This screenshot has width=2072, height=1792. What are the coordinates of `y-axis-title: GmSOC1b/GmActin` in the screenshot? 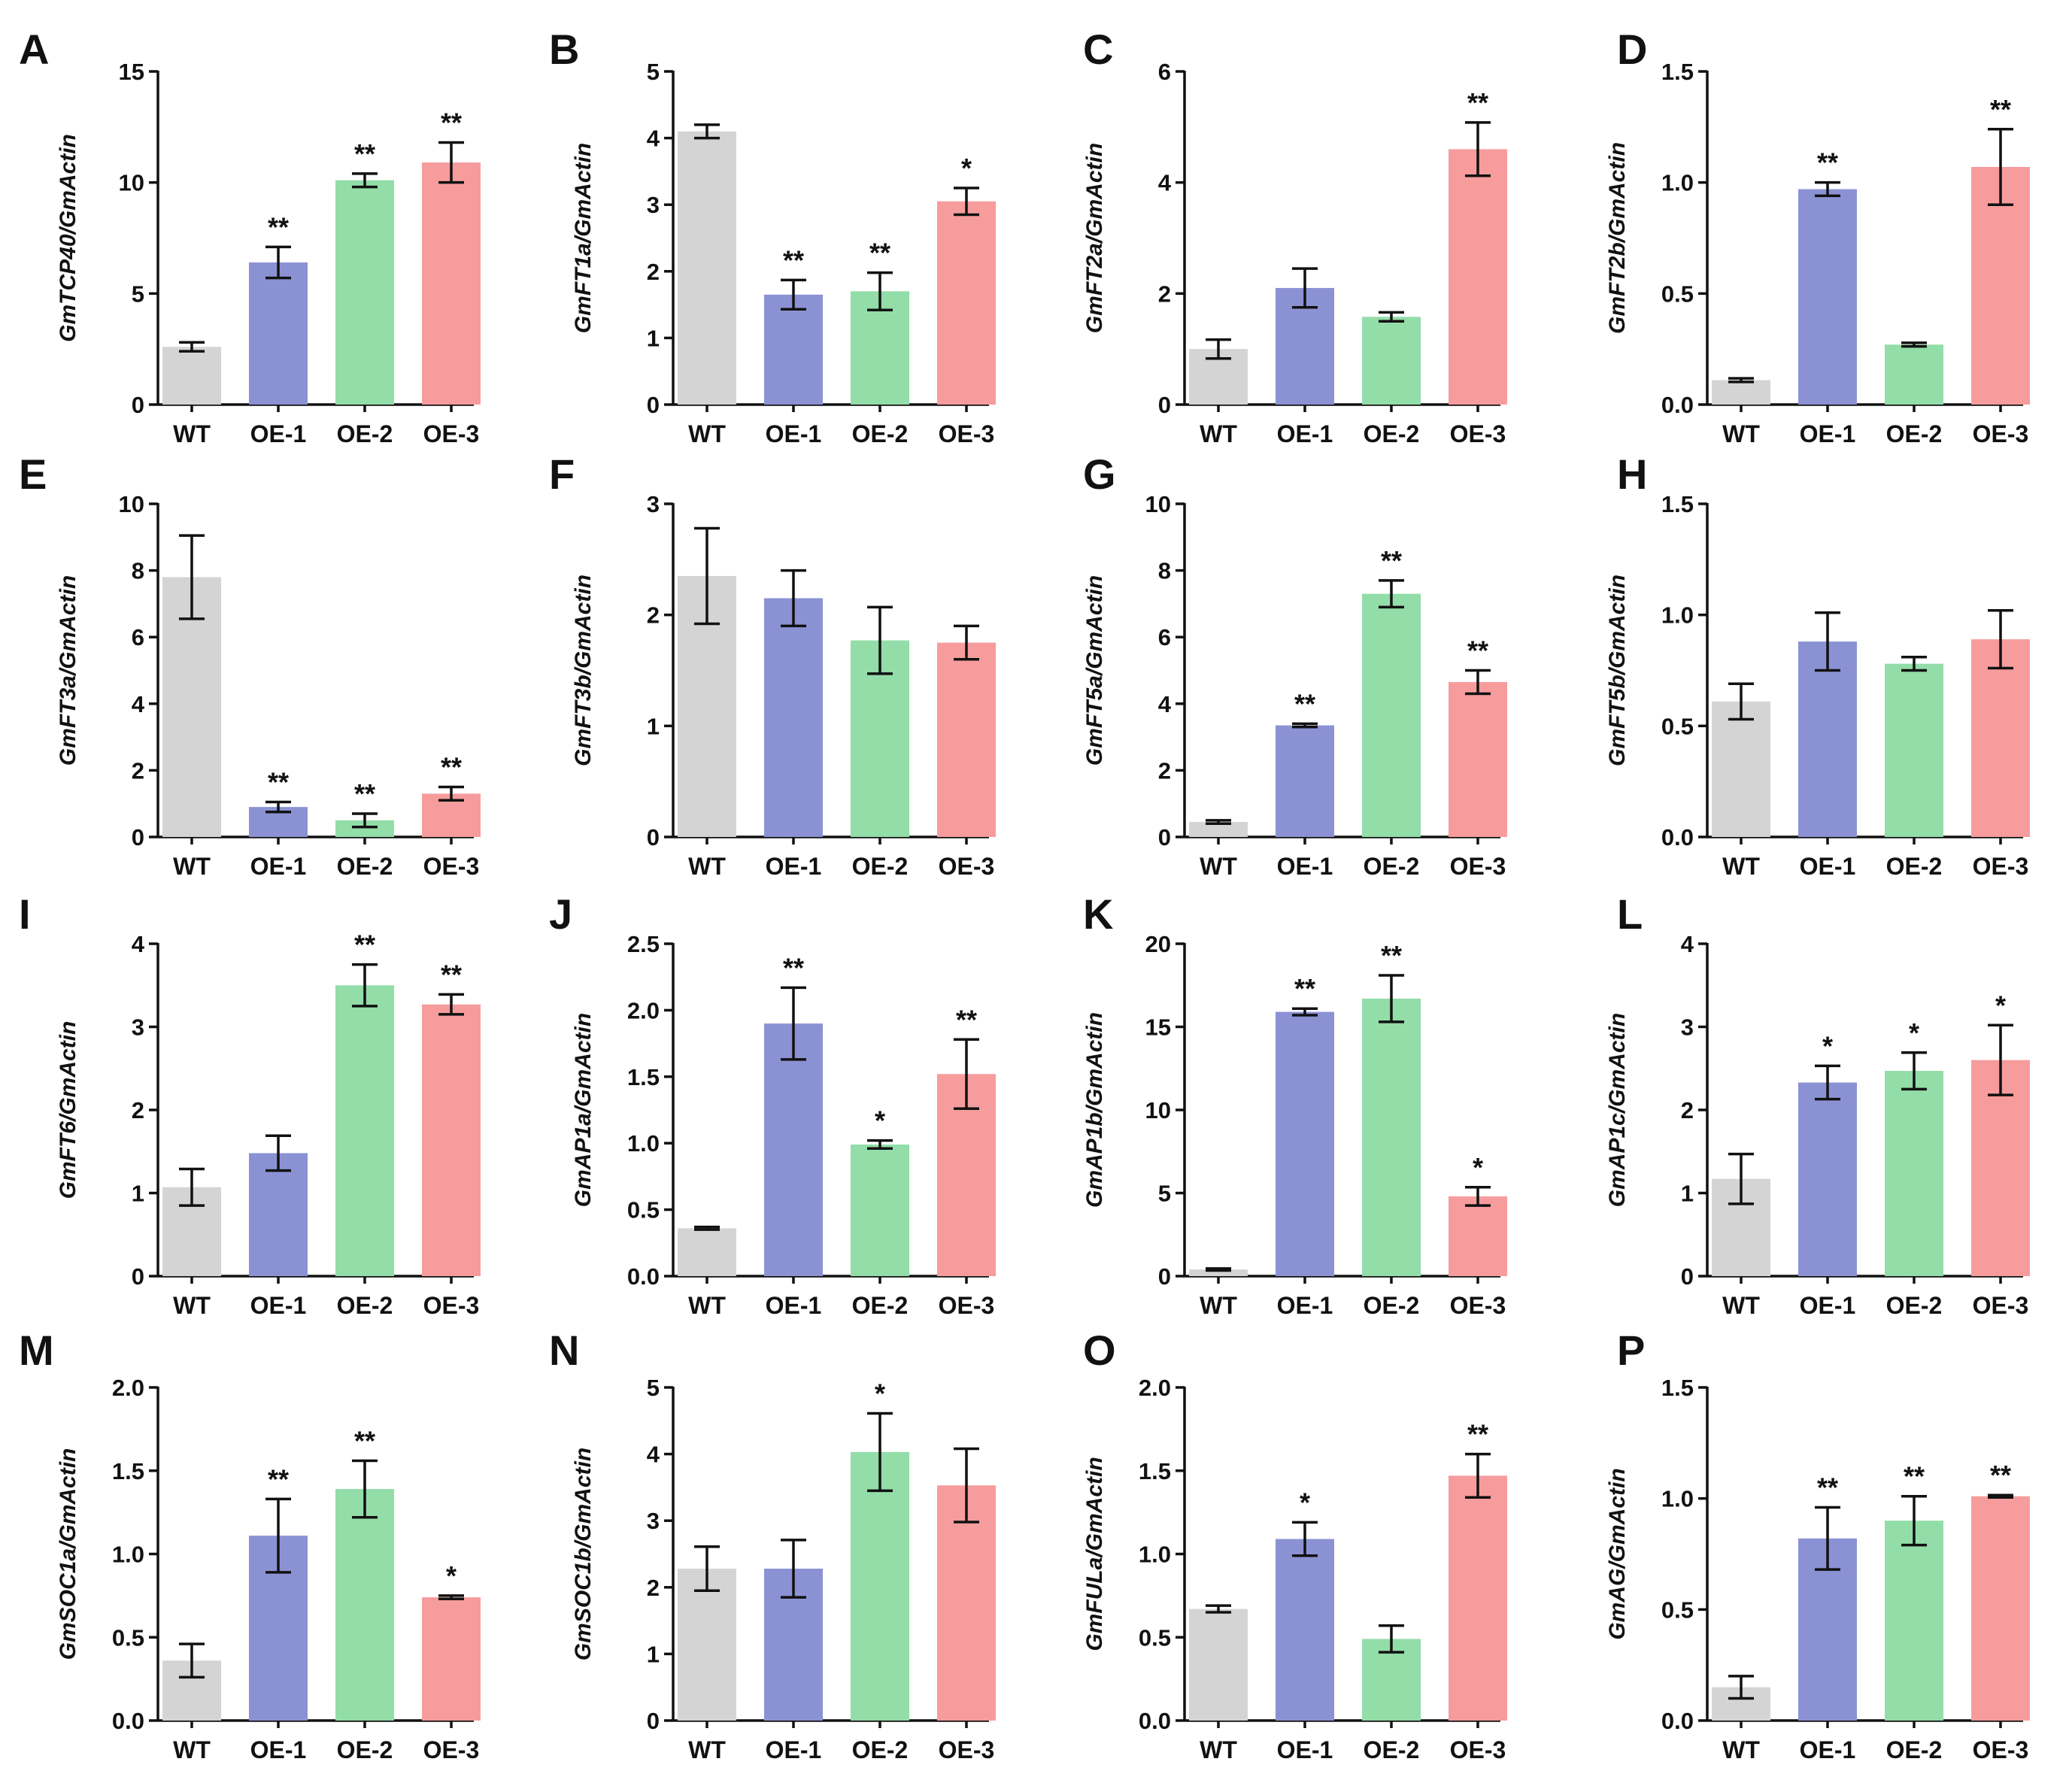 It's located at (583, 1554).